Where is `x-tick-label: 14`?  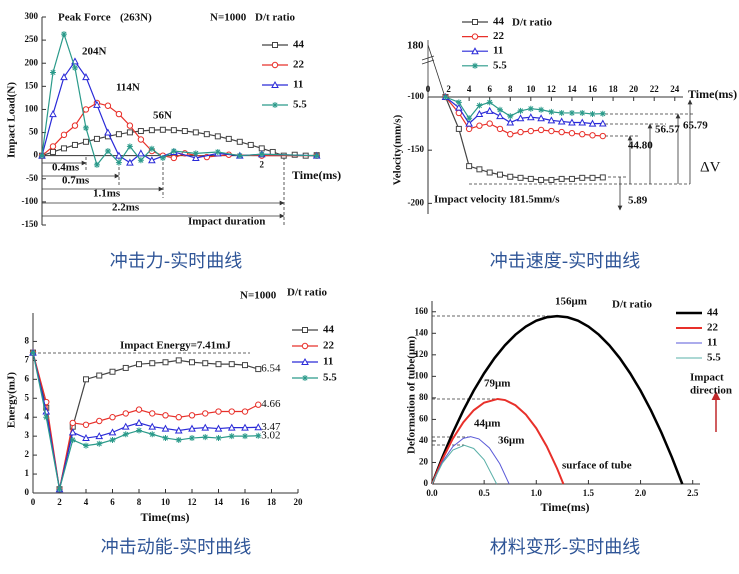
x-tick-label: 14 is located at coordinates (219, 502).